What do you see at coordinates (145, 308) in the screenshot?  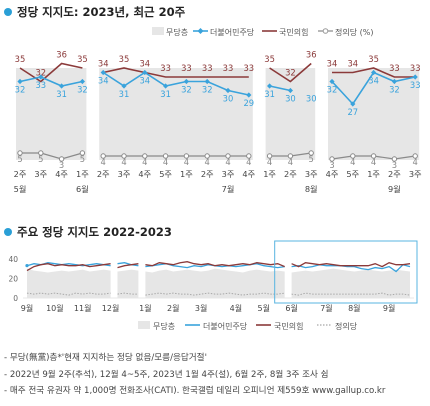 I see `x-tick-label: 1월` at bounding box center [145, 308].